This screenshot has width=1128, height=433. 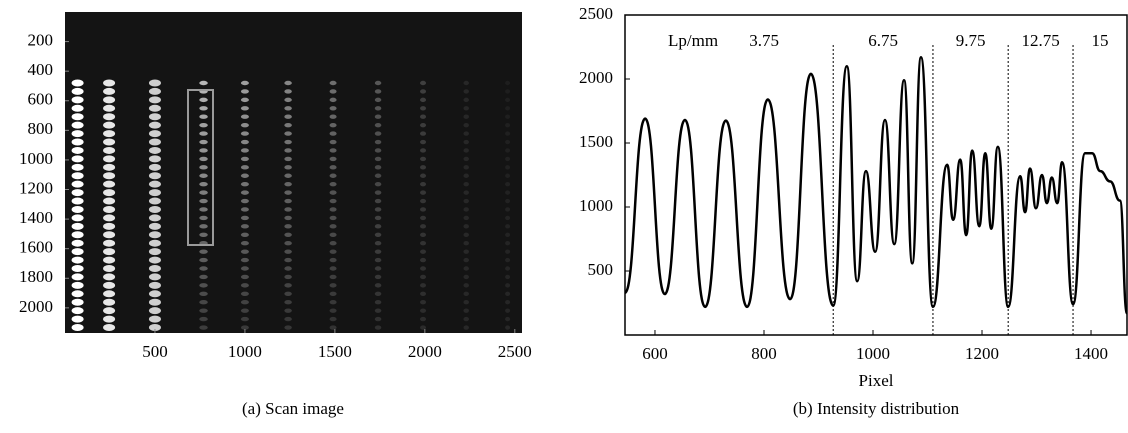 I want to click on y-tick-label: 1800, so click(x=36, y=276).